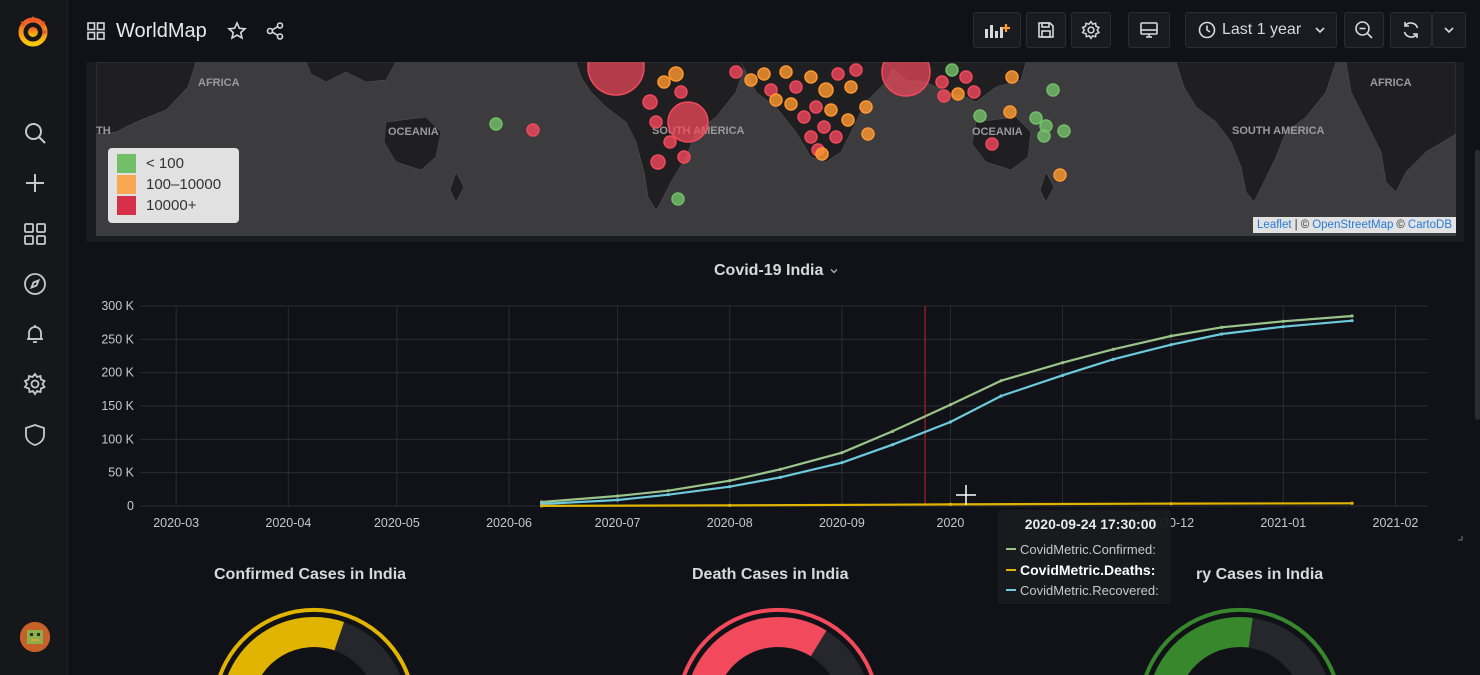 This screenshot has width=1480, height=675. I want to click on cycle-view-mode-button, so click(1149, 30).